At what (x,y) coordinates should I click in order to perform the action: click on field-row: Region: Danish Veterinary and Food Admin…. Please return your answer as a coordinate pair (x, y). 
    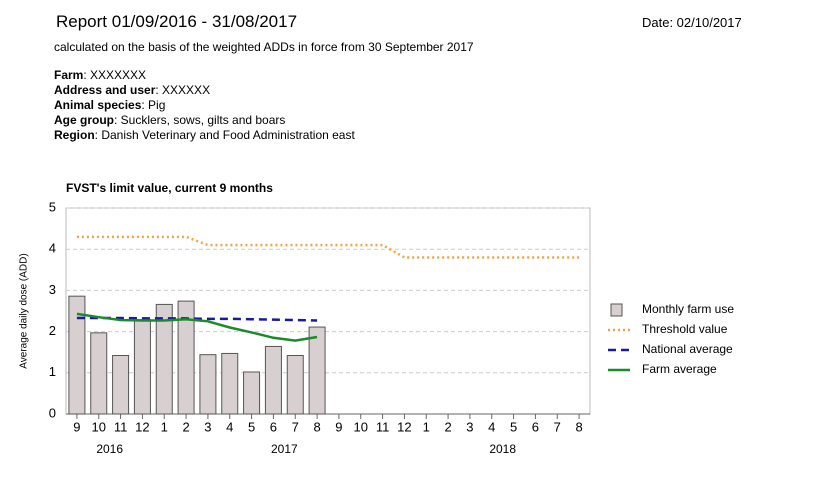
    Looking at the image, I should click on (204, 135).